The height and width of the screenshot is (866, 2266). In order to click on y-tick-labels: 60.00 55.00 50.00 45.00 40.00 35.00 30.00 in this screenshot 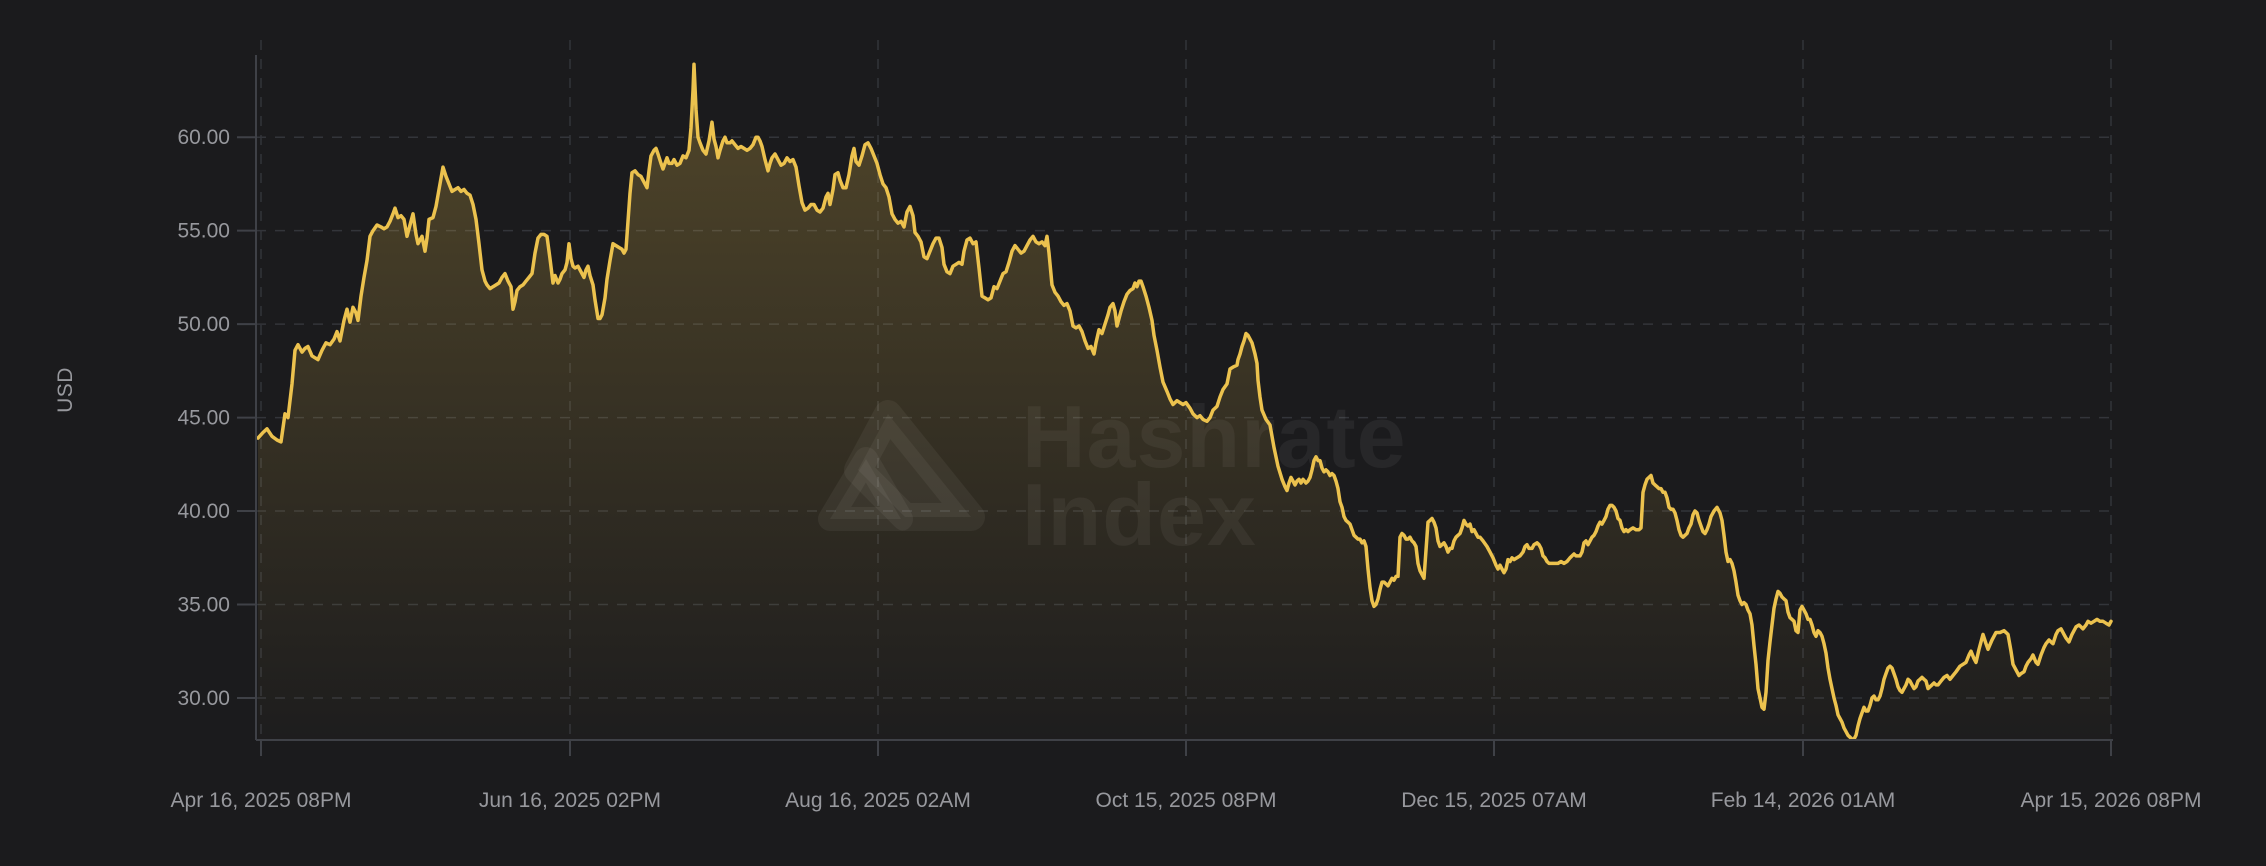, I will do `click(203, 418)`.